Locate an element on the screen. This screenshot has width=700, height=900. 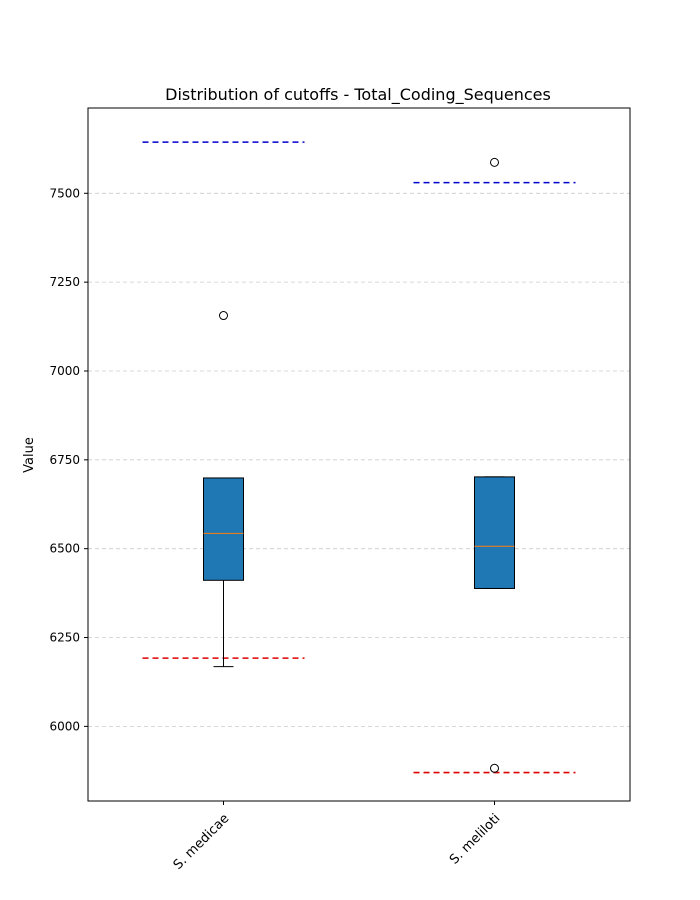
y-axis: 6000 6250 6500 6750 7000 7250 7500 is located at coordinates (68, 459).